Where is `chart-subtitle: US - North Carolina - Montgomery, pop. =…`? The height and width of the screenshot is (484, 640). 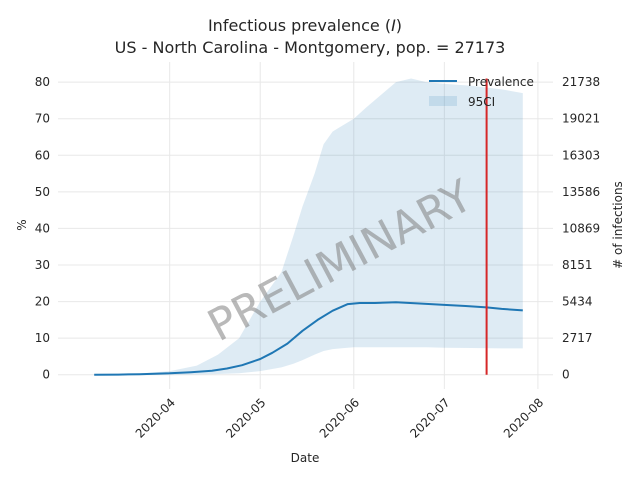
chart-subtitle: US - North Carolina - Montgomery, pop. =… is located at coordinates (310, 47).